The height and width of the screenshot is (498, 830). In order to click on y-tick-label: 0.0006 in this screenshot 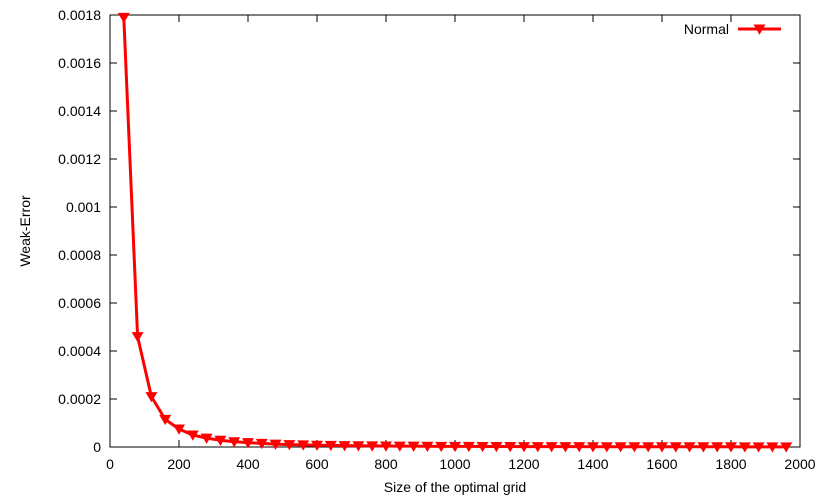, I will do `click(79, 303)`.